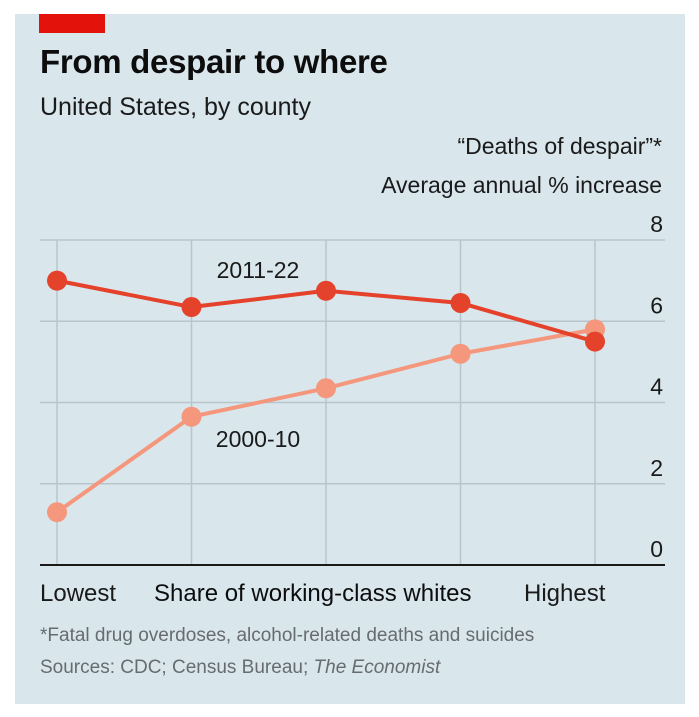  I want to click on sources-publisher: The Economist, so click(377, 667).